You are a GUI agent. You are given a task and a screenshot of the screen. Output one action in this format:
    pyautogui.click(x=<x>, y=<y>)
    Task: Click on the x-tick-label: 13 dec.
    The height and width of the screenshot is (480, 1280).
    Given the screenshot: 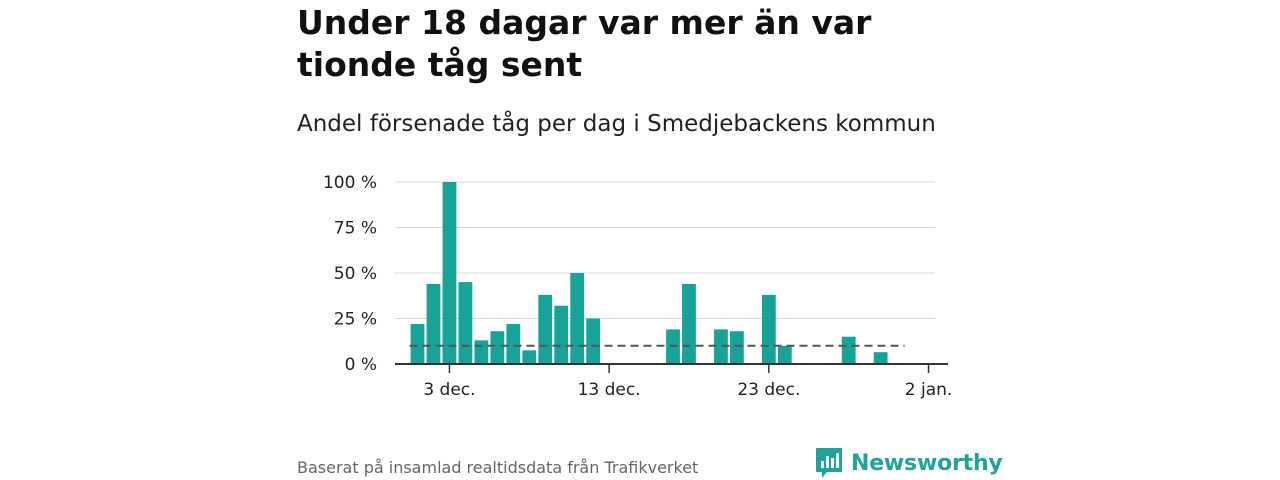 What is the action you would take?
    pyautogui.click(x=609, y=390)
    